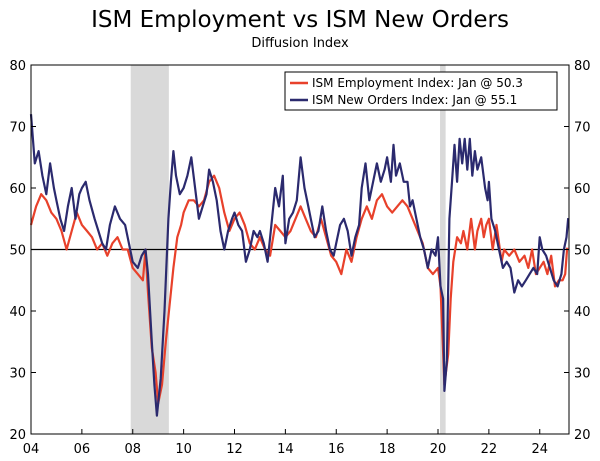  I want to click on y-tick-label-right: 20, so click(582, 435).